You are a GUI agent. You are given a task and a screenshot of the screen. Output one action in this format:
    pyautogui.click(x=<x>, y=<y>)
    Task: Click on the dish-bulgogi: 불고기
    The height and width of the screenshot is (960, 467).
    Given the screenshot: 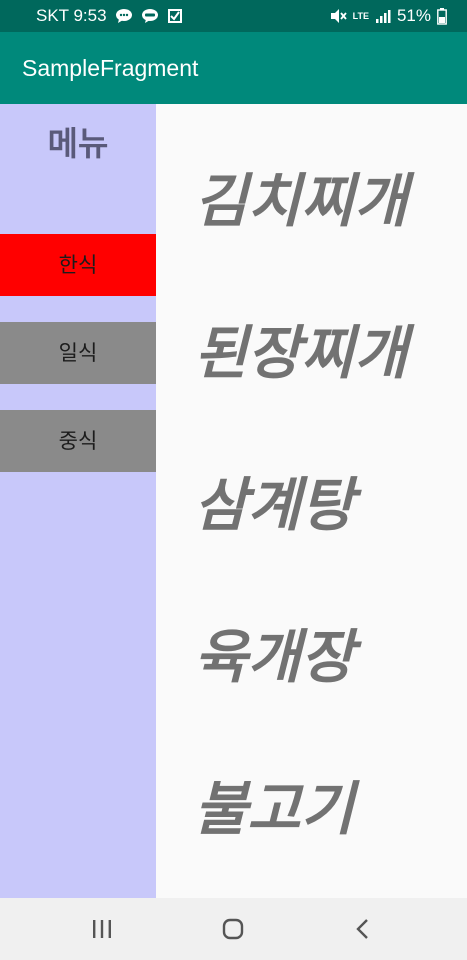 What is the action you would take?
    pyautogui.click(x=274, y=809)
    